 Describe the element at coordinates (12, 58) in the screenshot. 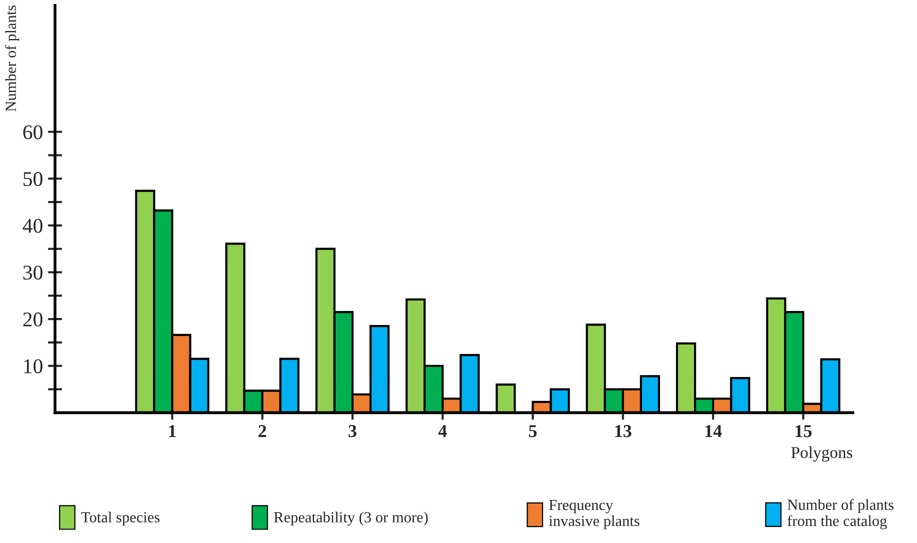

I see `y-axis-title: Number of plants` at that location.